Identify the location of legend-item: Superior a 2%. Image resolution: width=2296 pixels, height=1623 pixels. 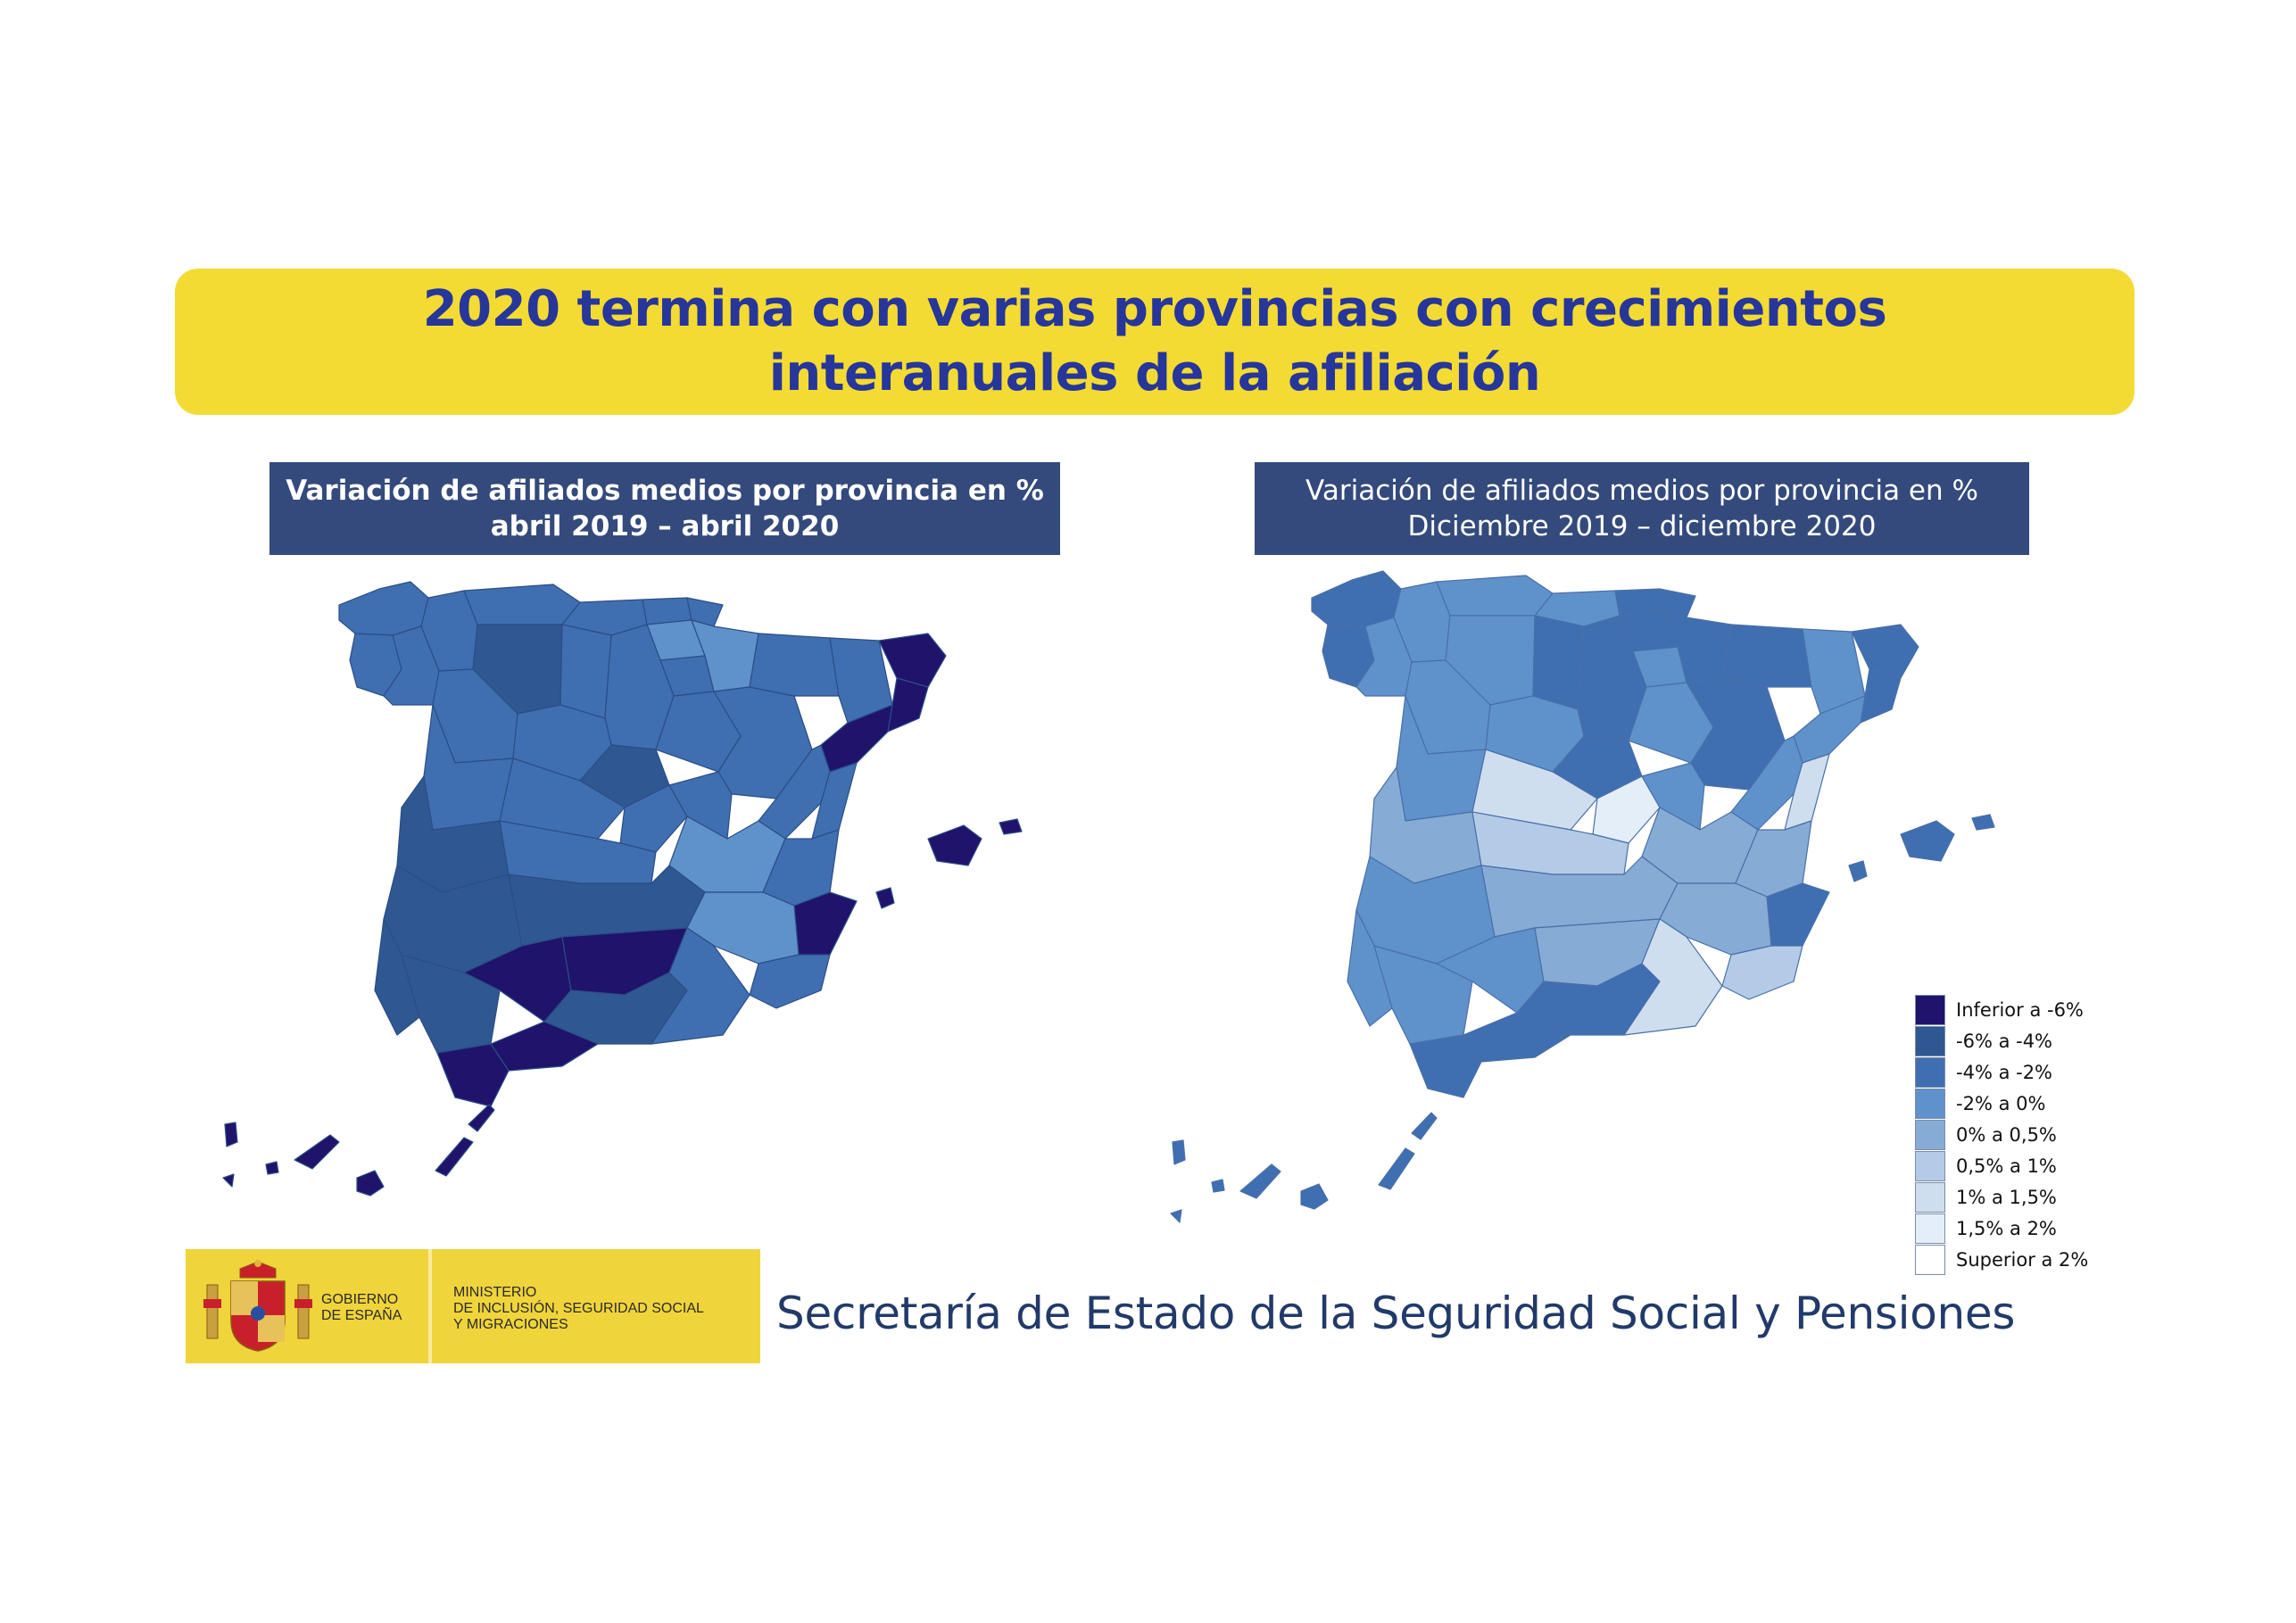
(2022, 1259).